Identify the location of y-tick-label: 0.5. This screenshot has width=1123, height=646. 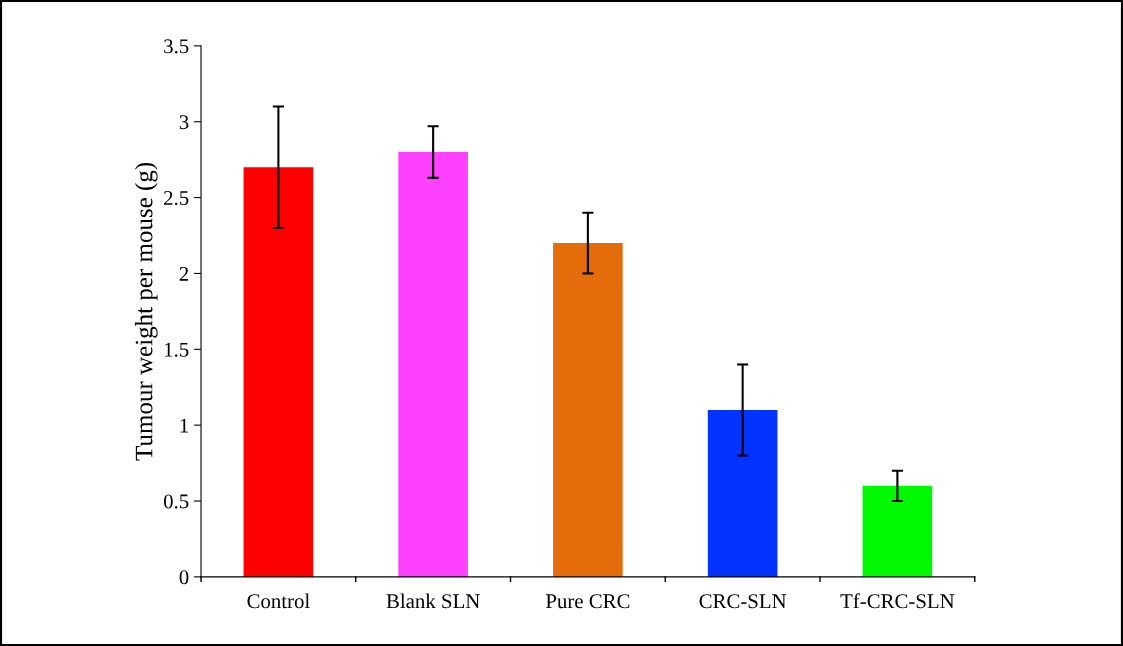
(176, 501).